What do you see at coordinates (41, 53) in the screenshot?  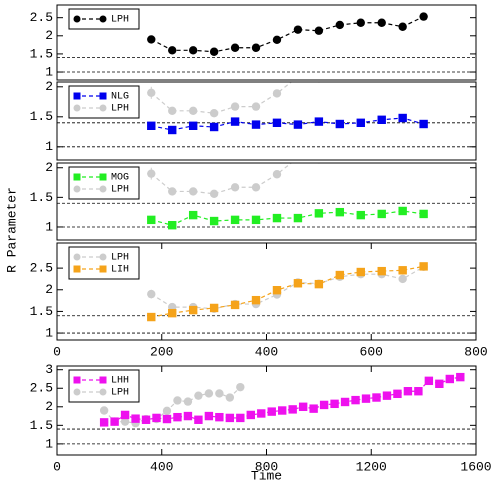 I see `y-tick-label: 1.5` at bounding box center [41, 53].